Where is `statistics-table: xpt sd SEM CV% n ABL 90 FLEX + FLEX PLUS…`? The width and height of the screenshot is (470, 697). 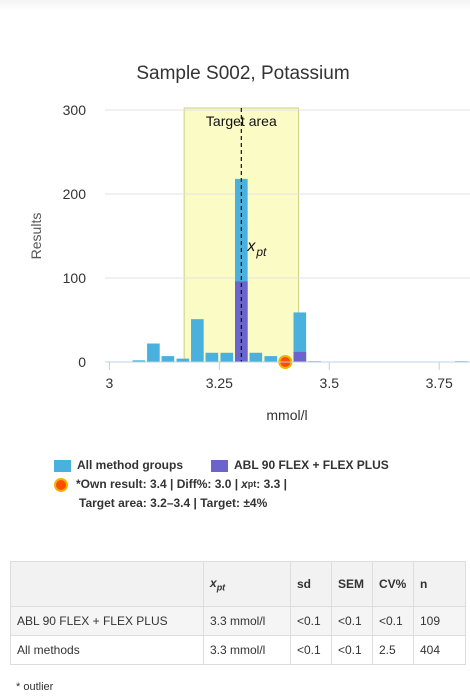 statistics-table: xpt sd SEM CV% n ABL 90 FLEX + FLEX PLUS… is located at coordinates (238, 613).